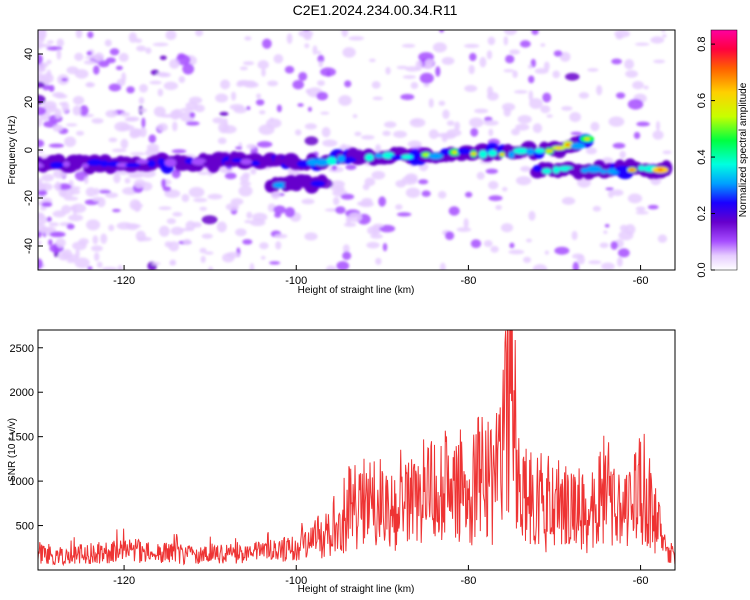 This screenshot has height=600, width=750. What do you see at coordinates (468, 281) in the screenshot?
I see `spectrogram-x-tick-label: -80` at bounding box center [468, 281].